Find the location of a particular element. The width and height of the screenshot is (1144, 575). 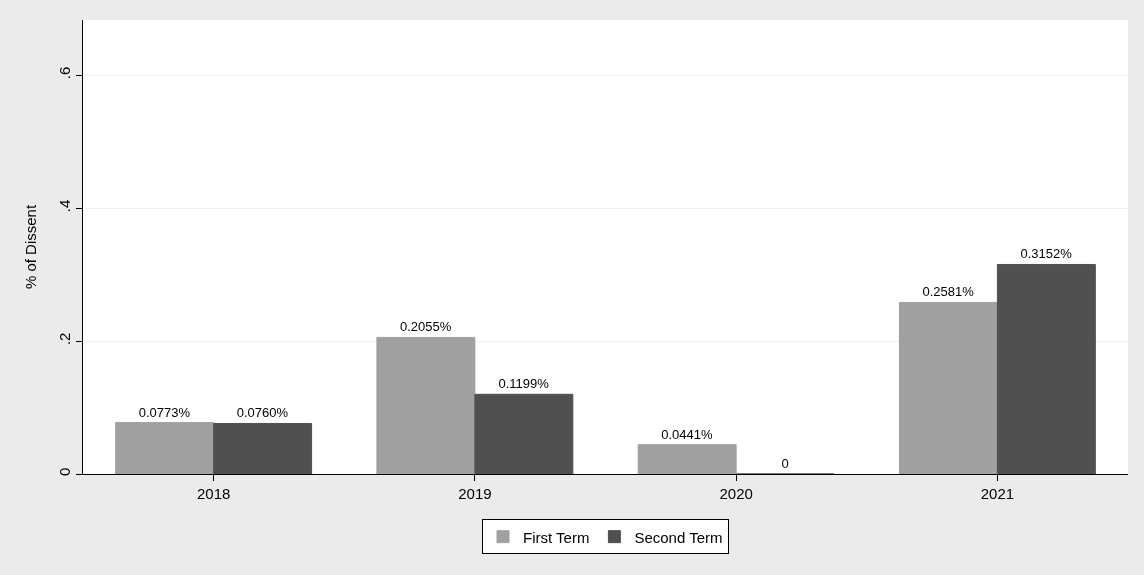

data-label: 0.0441% is located at coordinates (687, 434).